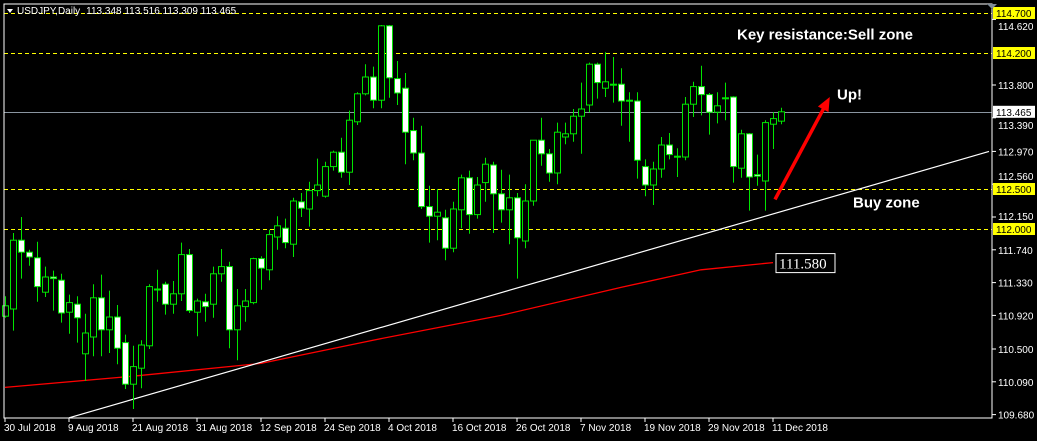 The height and width of the screenshot is (441, 1037). I want to click on chart-shift-marker-icon, so click(992, 6).